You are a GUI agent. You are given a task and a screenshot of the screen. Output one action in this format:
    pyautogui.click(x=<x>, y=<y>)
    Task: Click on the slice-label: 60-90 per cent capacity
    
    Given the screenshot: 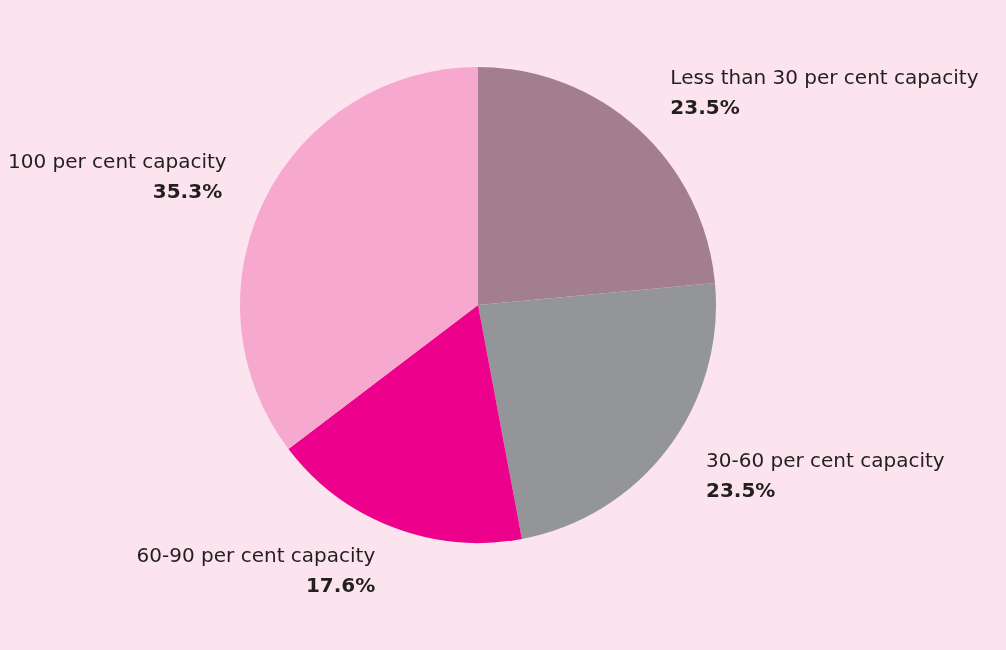 What is the action you would take?
    pyautogui.click(x=256, y=554)
    